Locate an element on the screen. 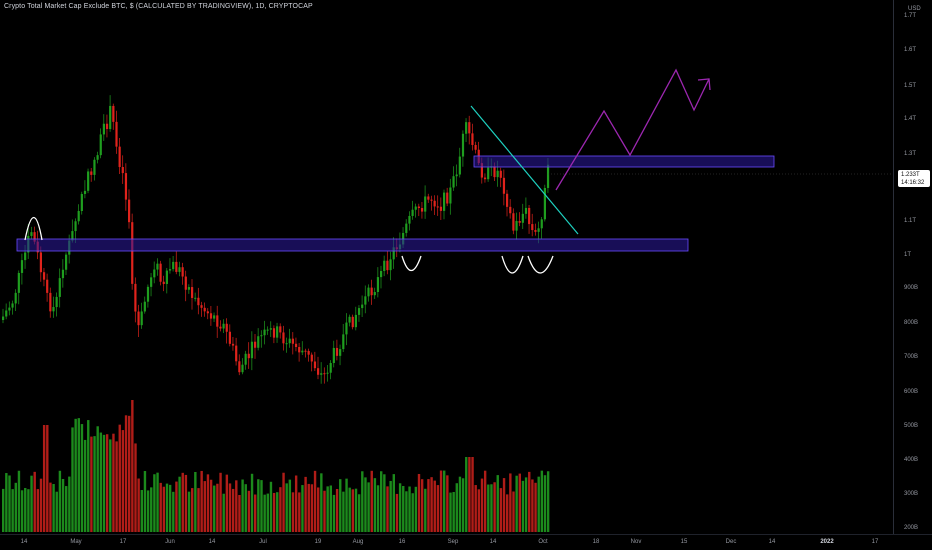 This screenshot has height=550, width=932. top-arc is located at coordinates (33, 229).